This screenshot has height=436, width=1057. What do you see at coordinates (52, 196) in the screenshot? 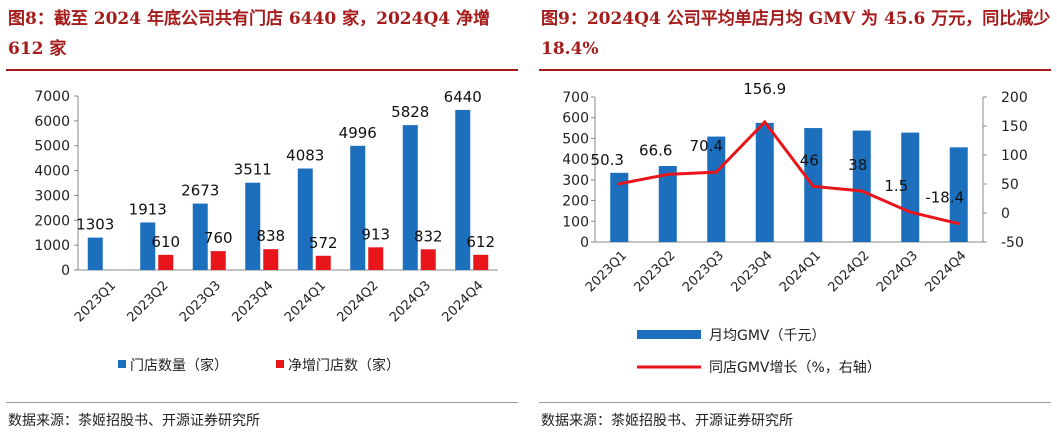
I see `y-tick-label: 3000` at bounding box center [52, 196].